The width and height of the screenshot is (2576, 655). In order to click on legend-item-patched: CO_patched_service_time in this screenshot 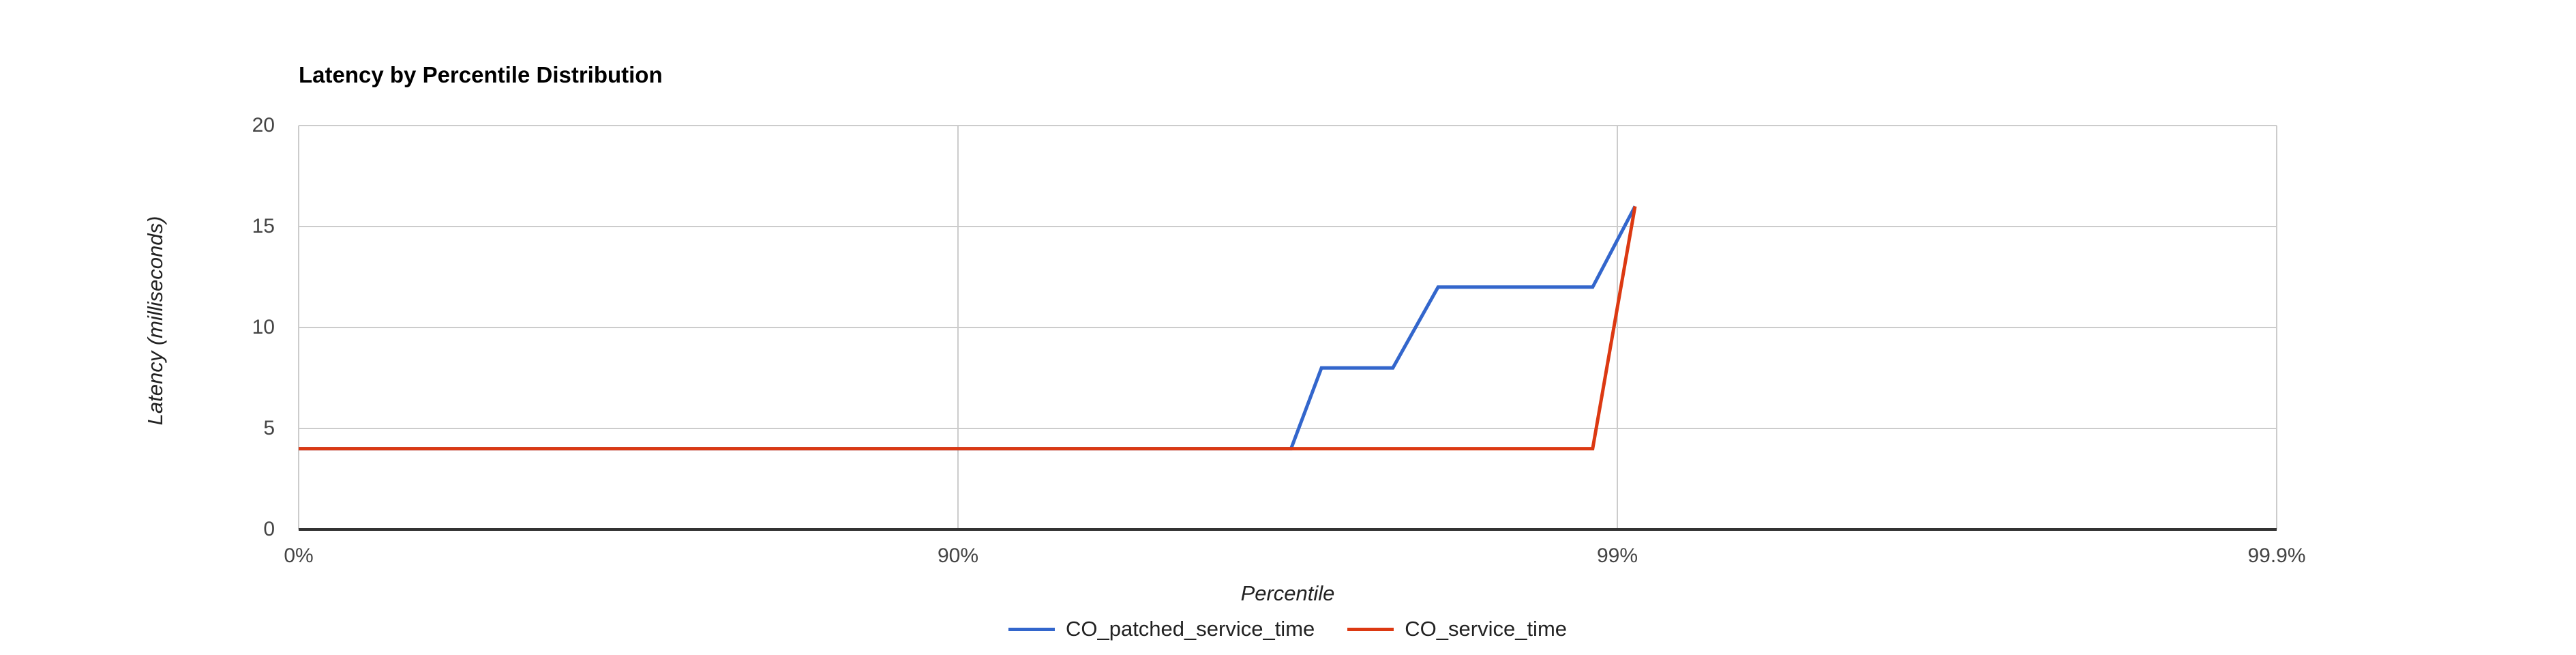, I will do `click(1161, 629)`.